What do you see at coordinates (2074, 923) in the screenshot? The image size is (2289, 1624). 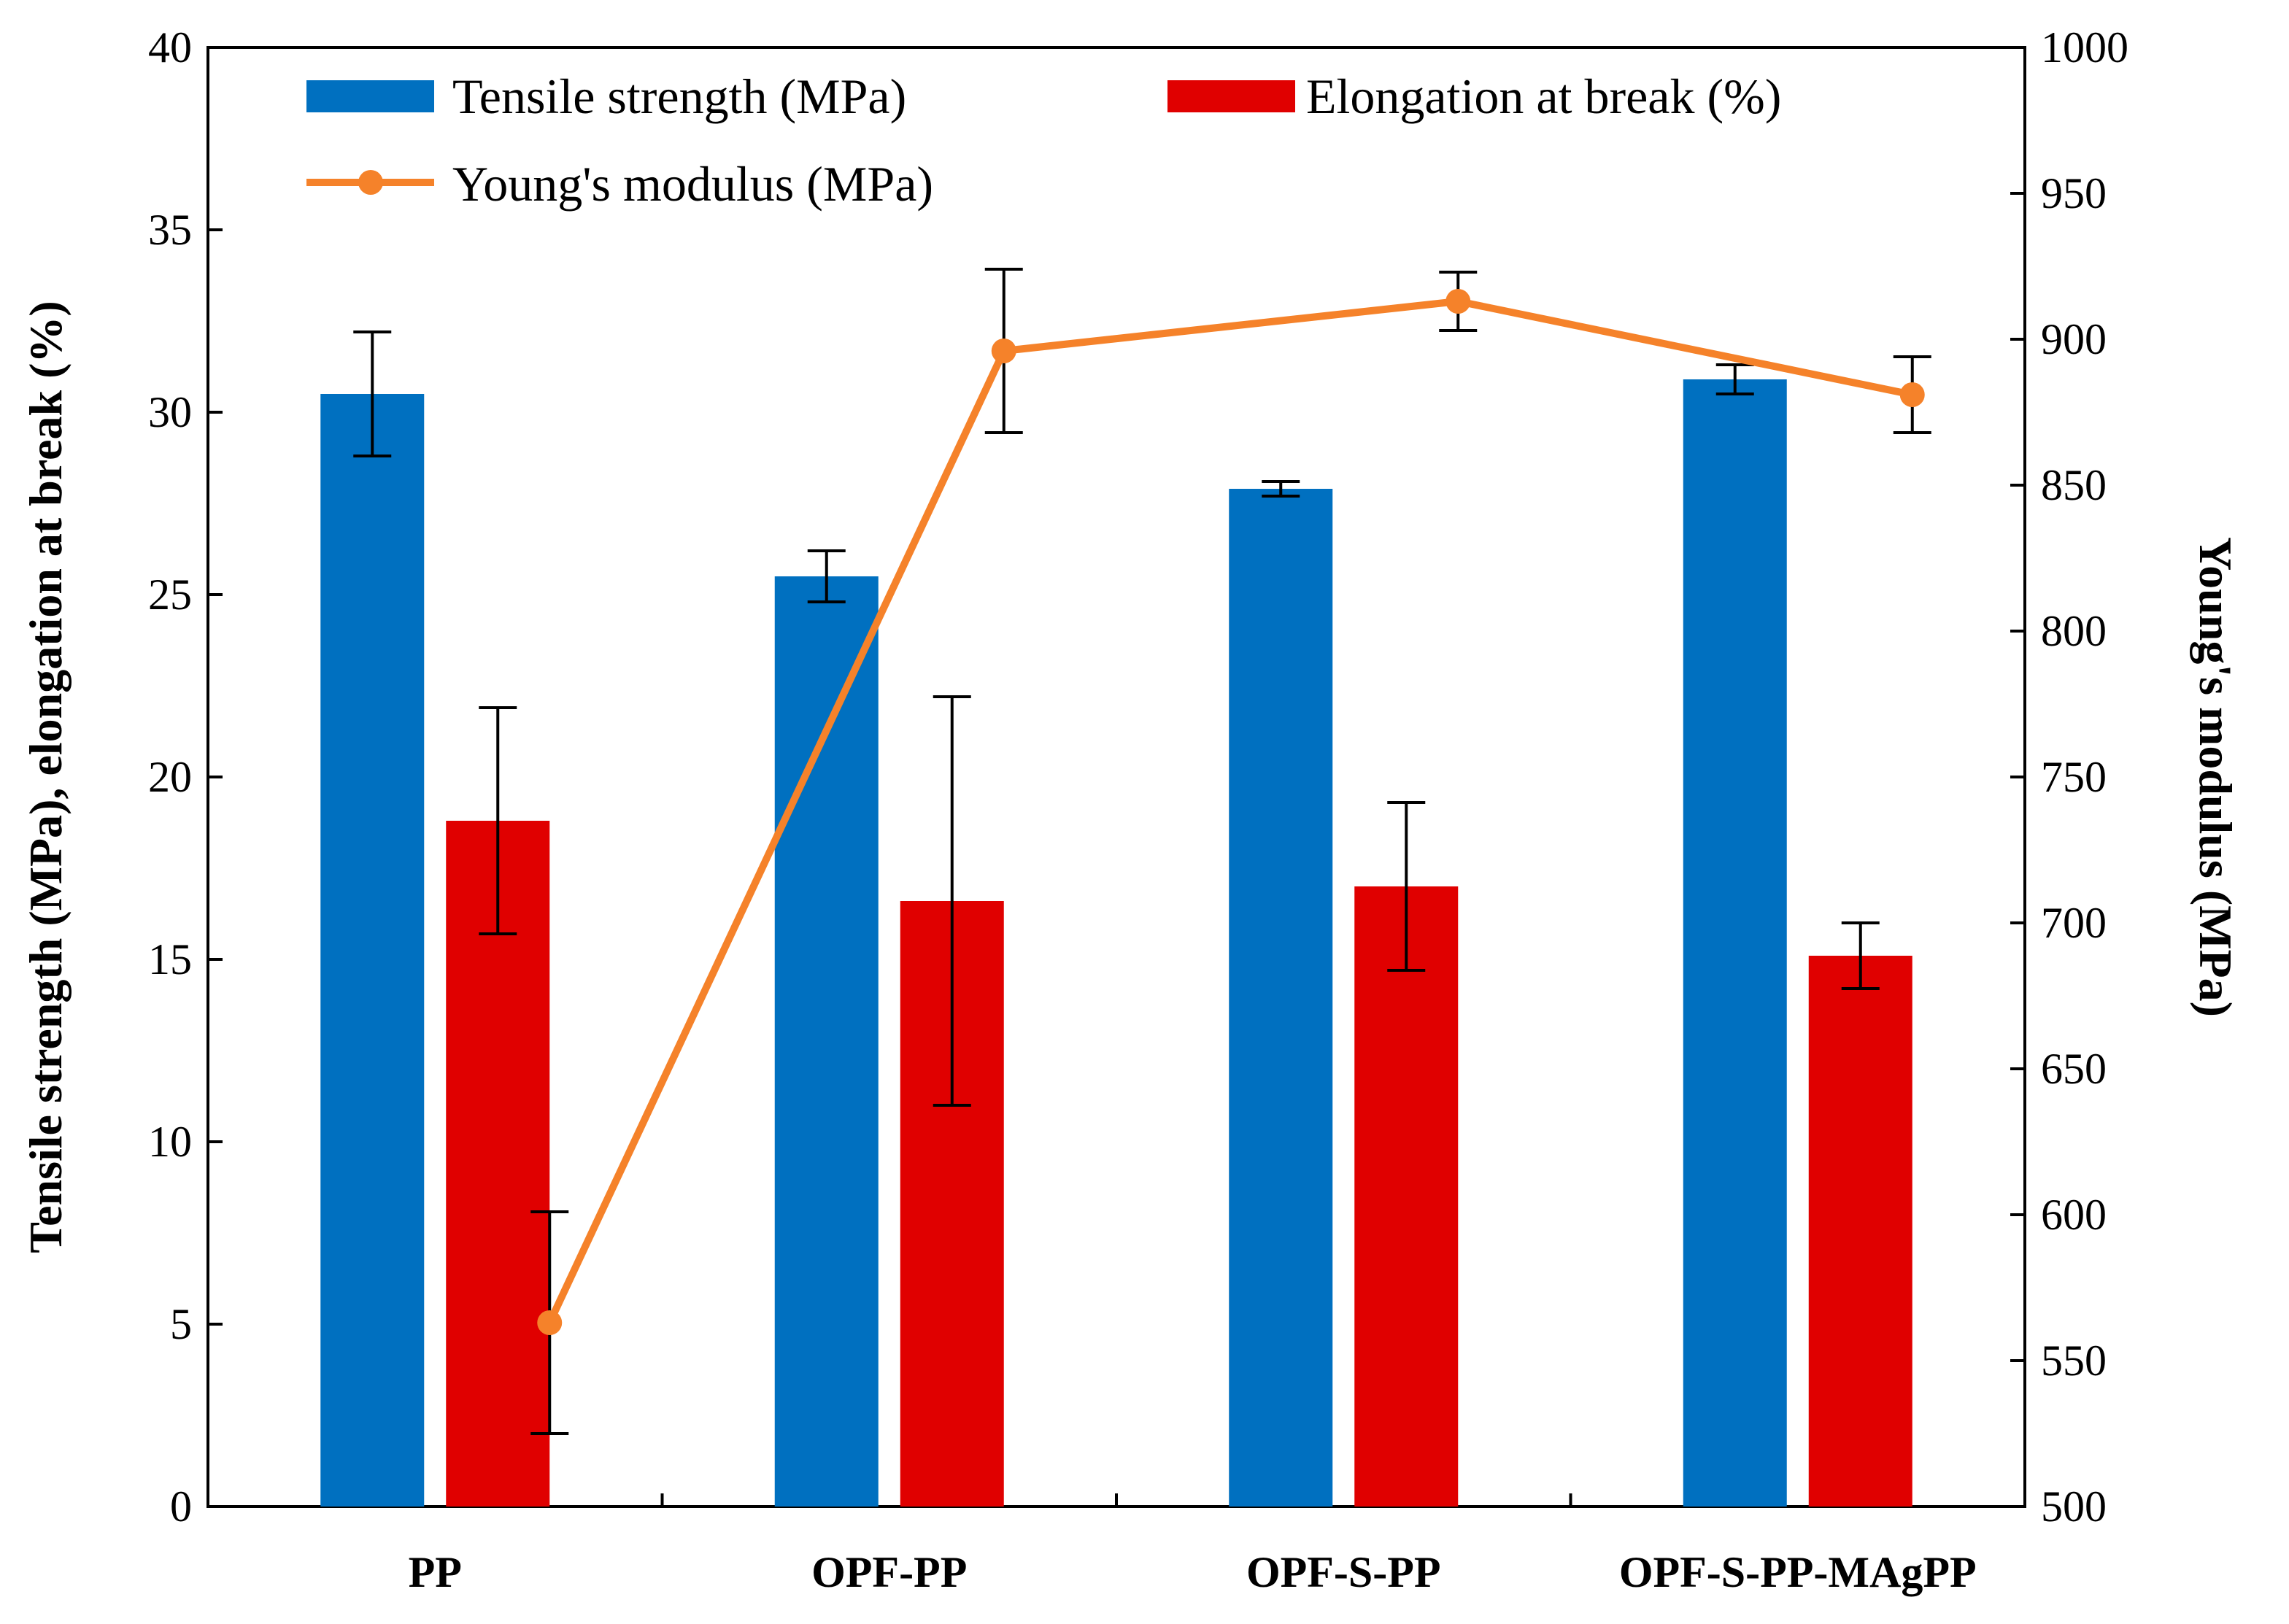 I see `y2-tick-label-700: 700` at bounding box center [2074, 923].